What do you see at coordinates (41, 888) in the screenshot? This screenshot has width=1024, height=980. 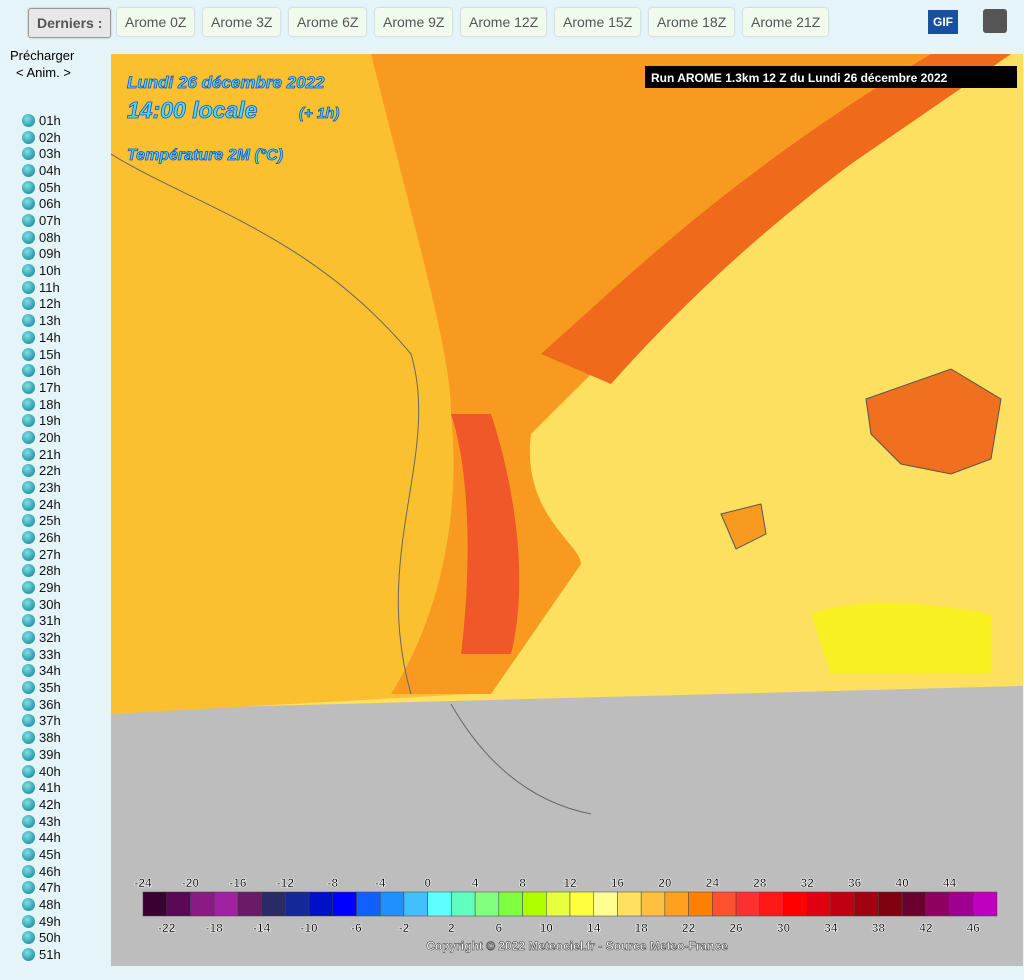 I see `hour-link: 47h` at bounding box center [41, 888].